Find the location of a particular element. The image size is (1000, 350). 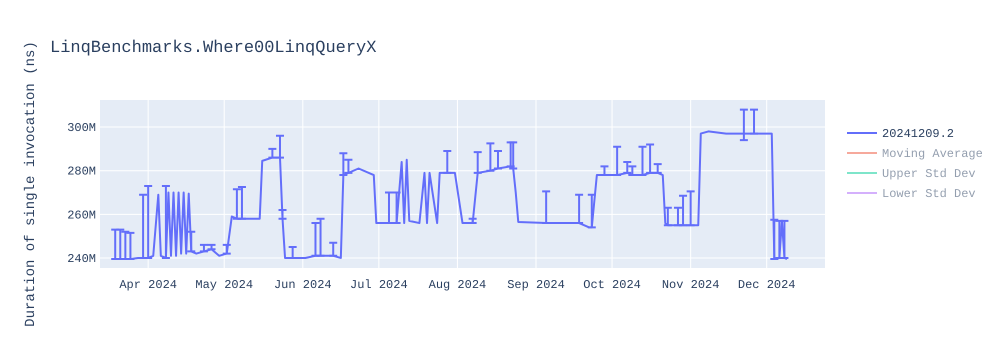

y-tick-label: 260M is located at coordinates (81, 215).